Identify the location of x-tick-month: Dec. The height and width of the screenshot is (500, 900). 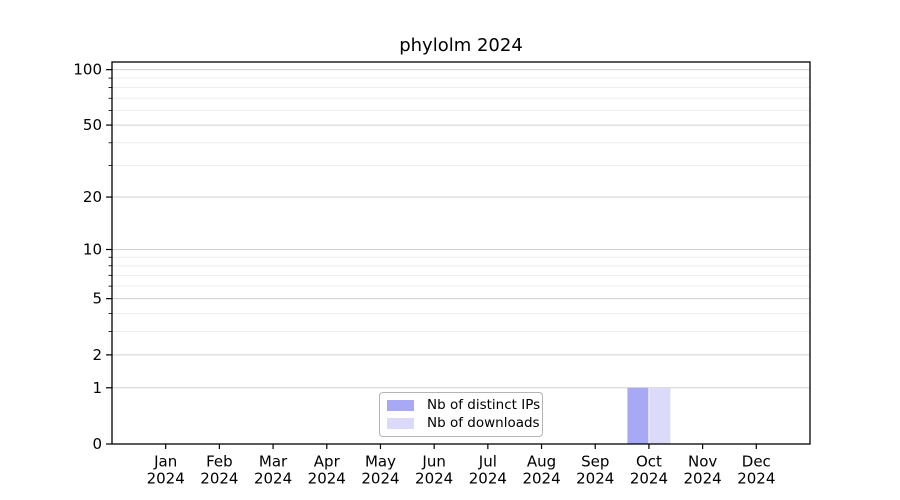
(756, 462).